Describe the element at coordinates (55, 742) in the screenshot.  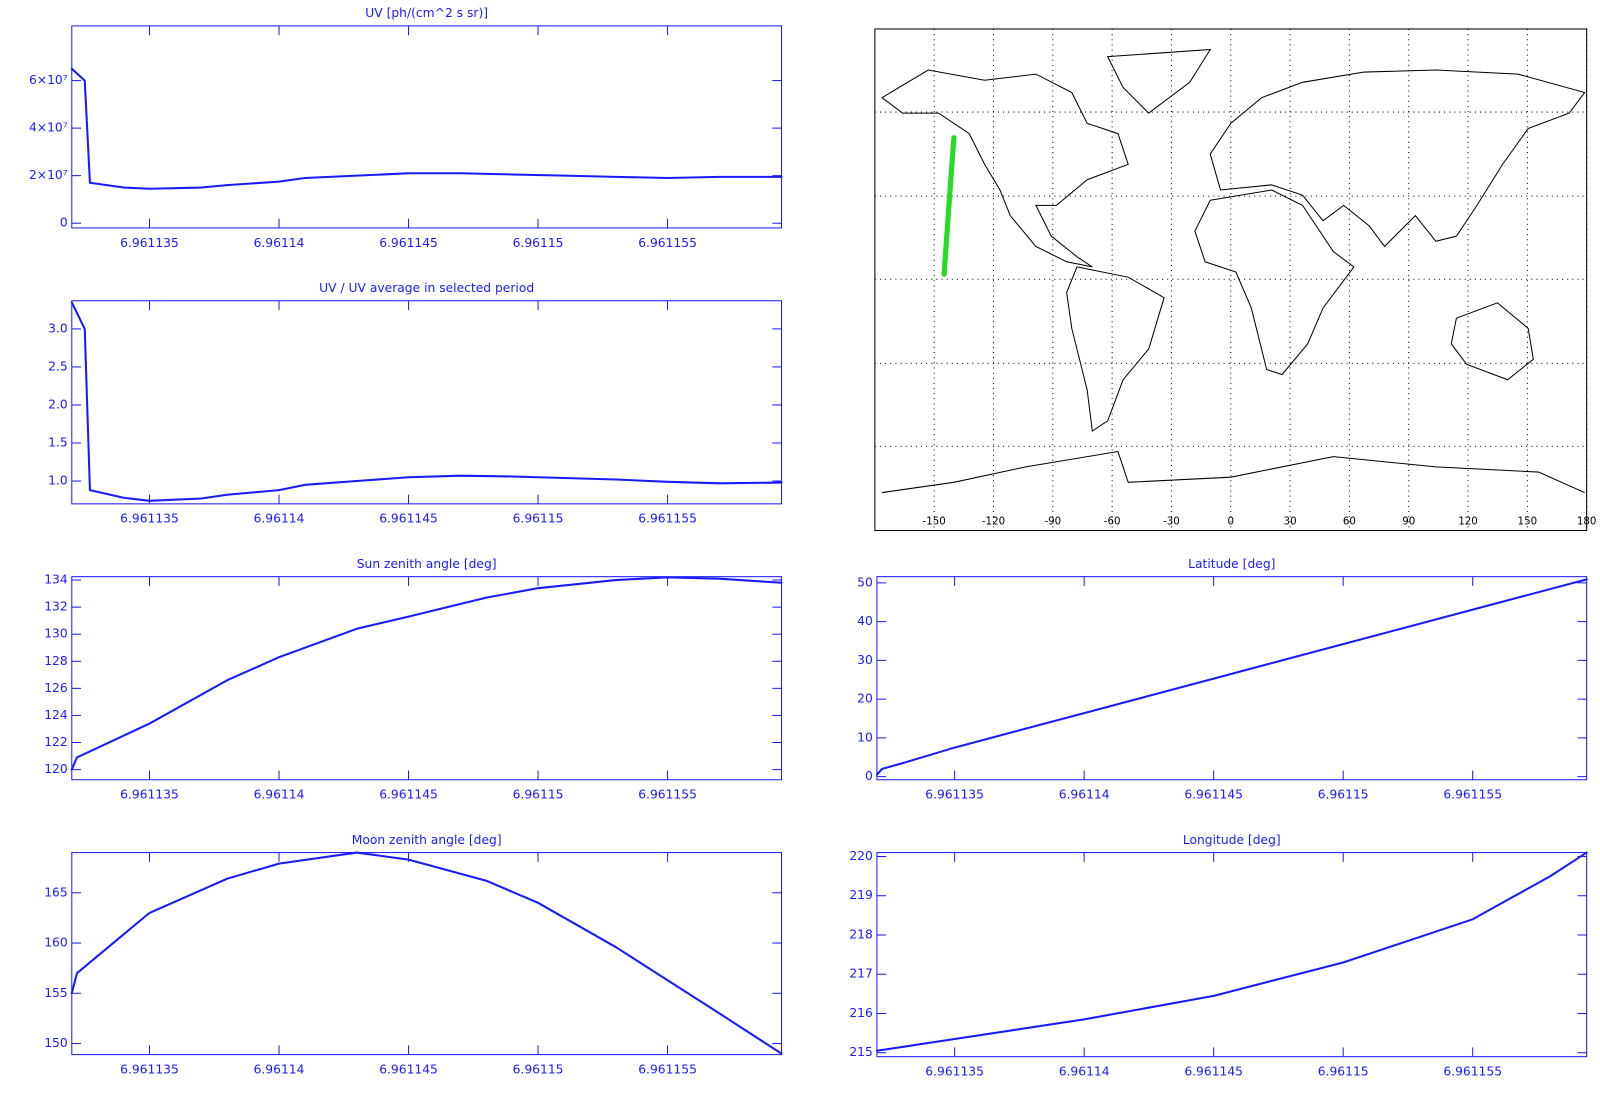
I see `y-tick-label: 122` at that location.